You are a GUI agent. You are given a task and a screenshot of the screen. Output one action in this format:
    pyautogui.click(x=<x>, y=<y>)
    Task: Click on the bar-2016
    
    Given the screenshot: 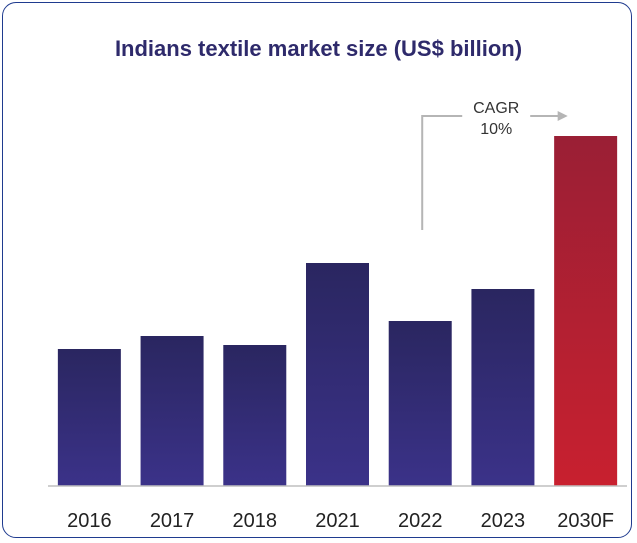 What is the action you would take?
    pyautogui.click(x=89, y=417)
    